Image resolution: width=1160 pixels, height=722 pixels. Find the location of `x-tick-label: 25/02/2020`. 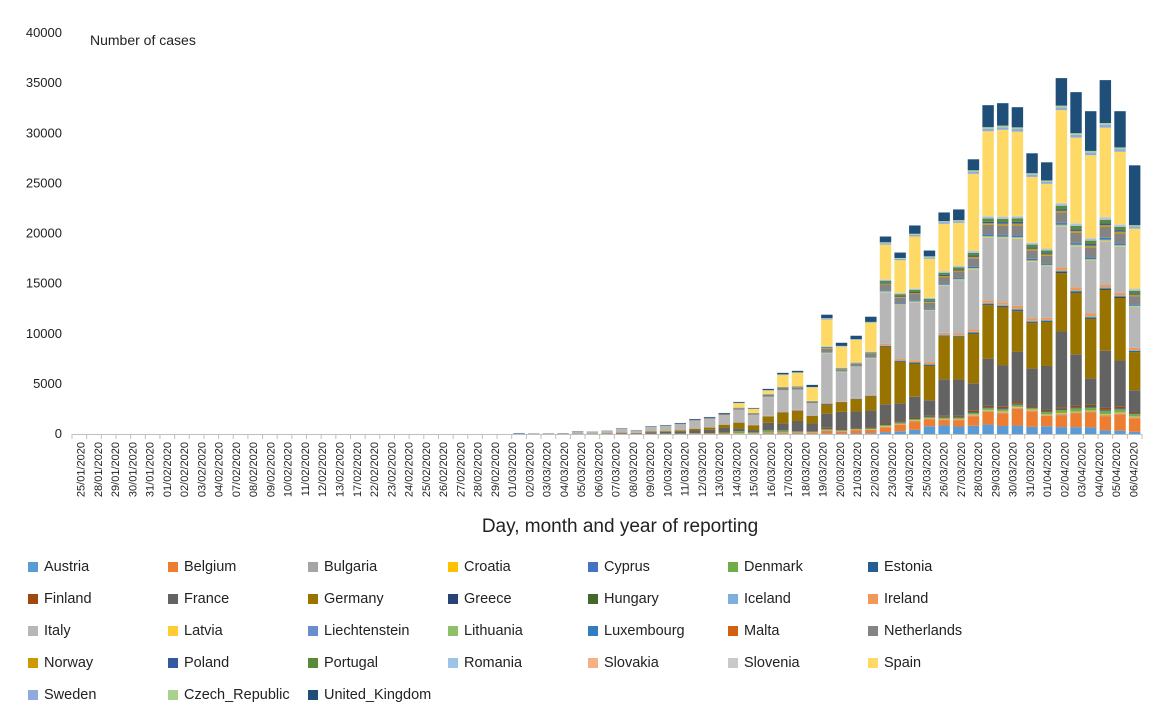

x-tick-label: 25/02/2020 is located at coordinates (427, 469).